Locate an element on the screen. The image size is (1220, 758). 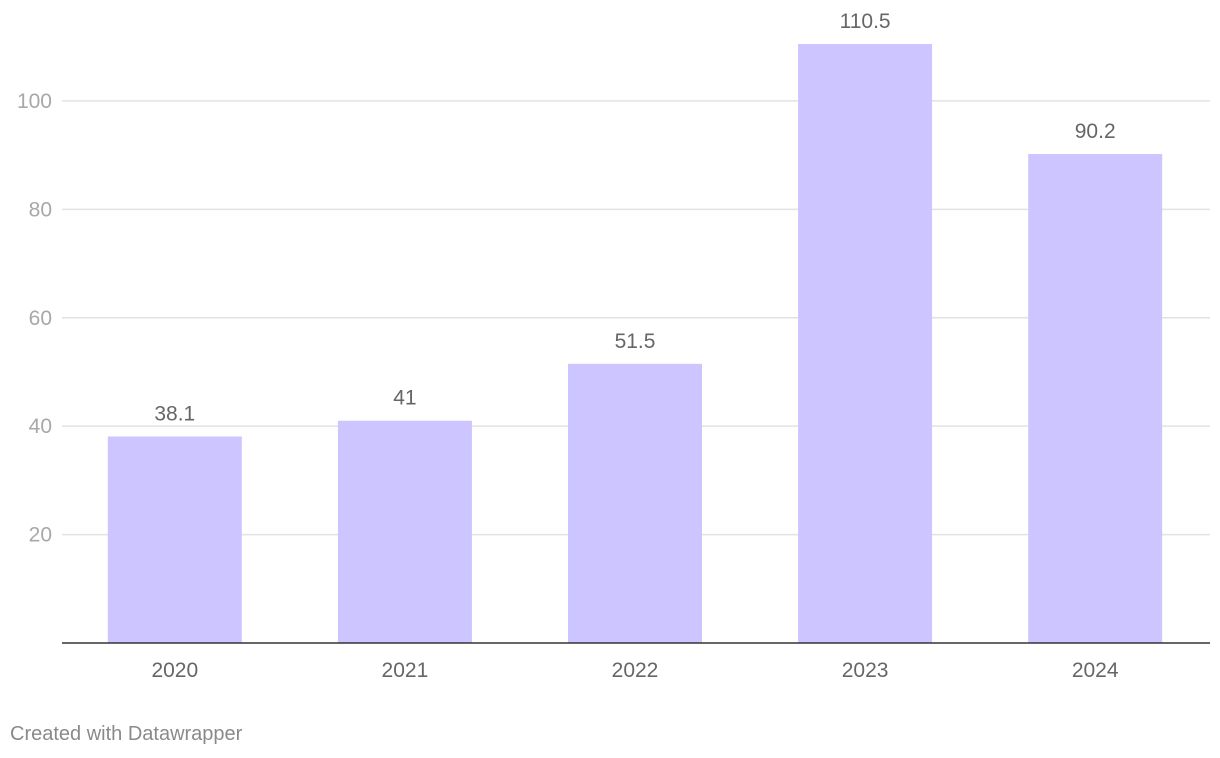
x-tick-label: 2021 is located at coordinates (405, 670).